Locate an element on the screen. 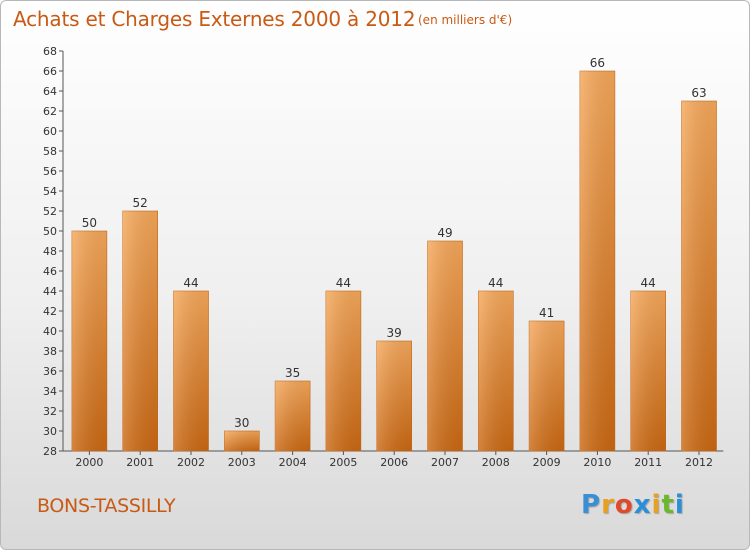 The height and width of the screenshot is (550, 750). x-tick-label: 2004 is located at coordinates (293, 462).